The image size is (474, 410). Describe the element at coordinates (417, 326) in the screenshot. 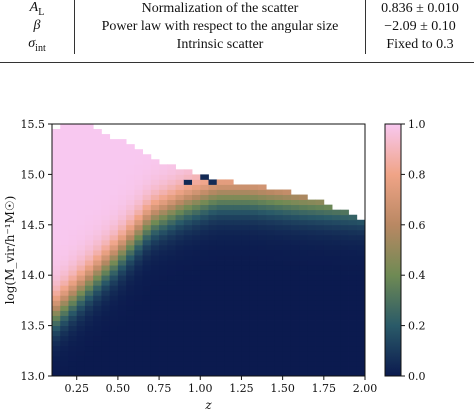

I see `colorbar-tick-label: 0.2` at that location.